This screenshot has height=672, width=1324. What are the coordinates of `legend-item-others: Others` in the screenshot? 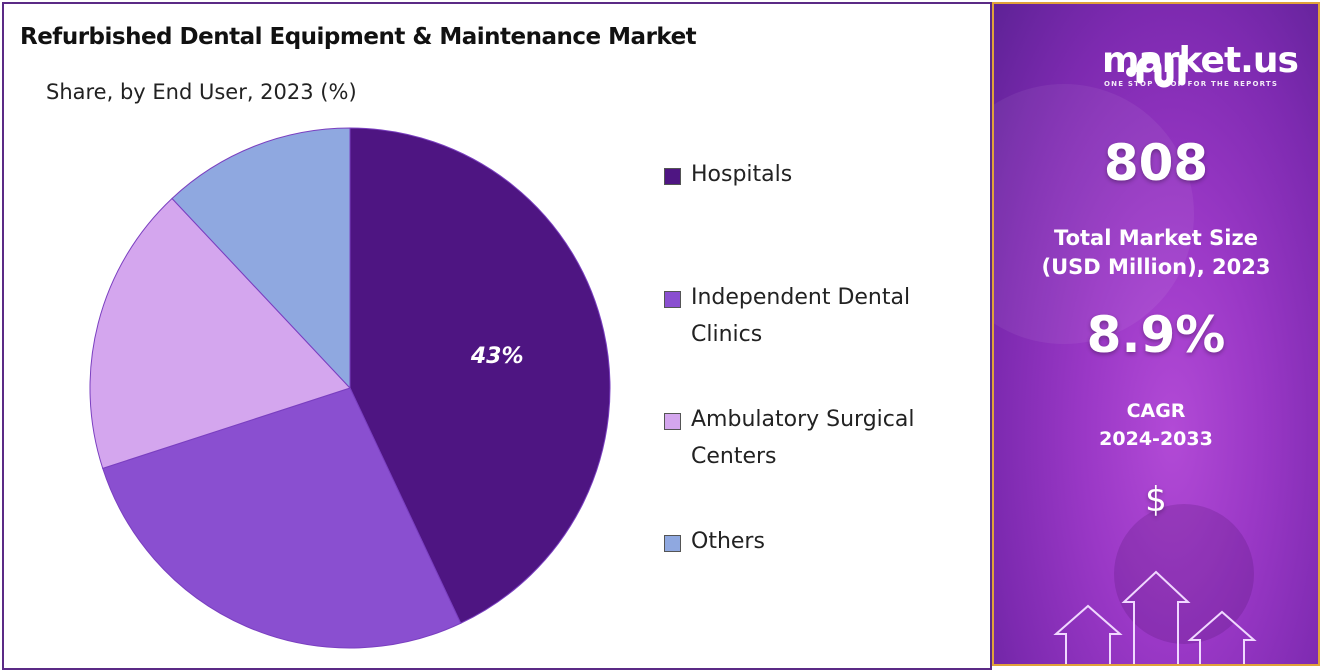 It's located at (817, 541).